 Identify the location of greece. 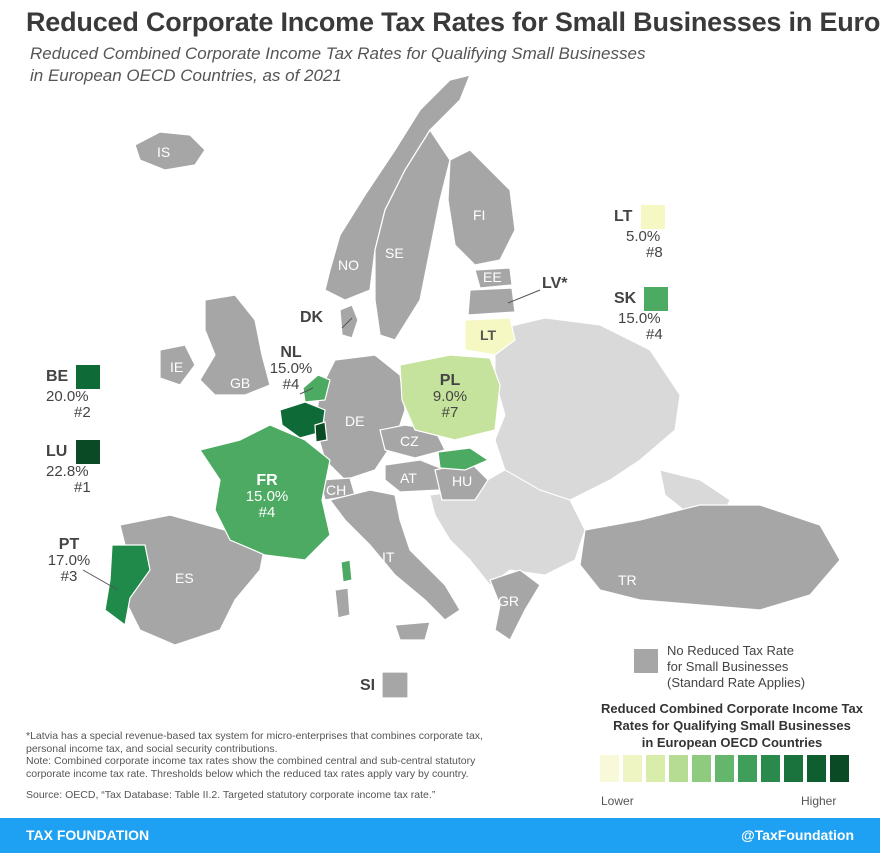
(515, 605).